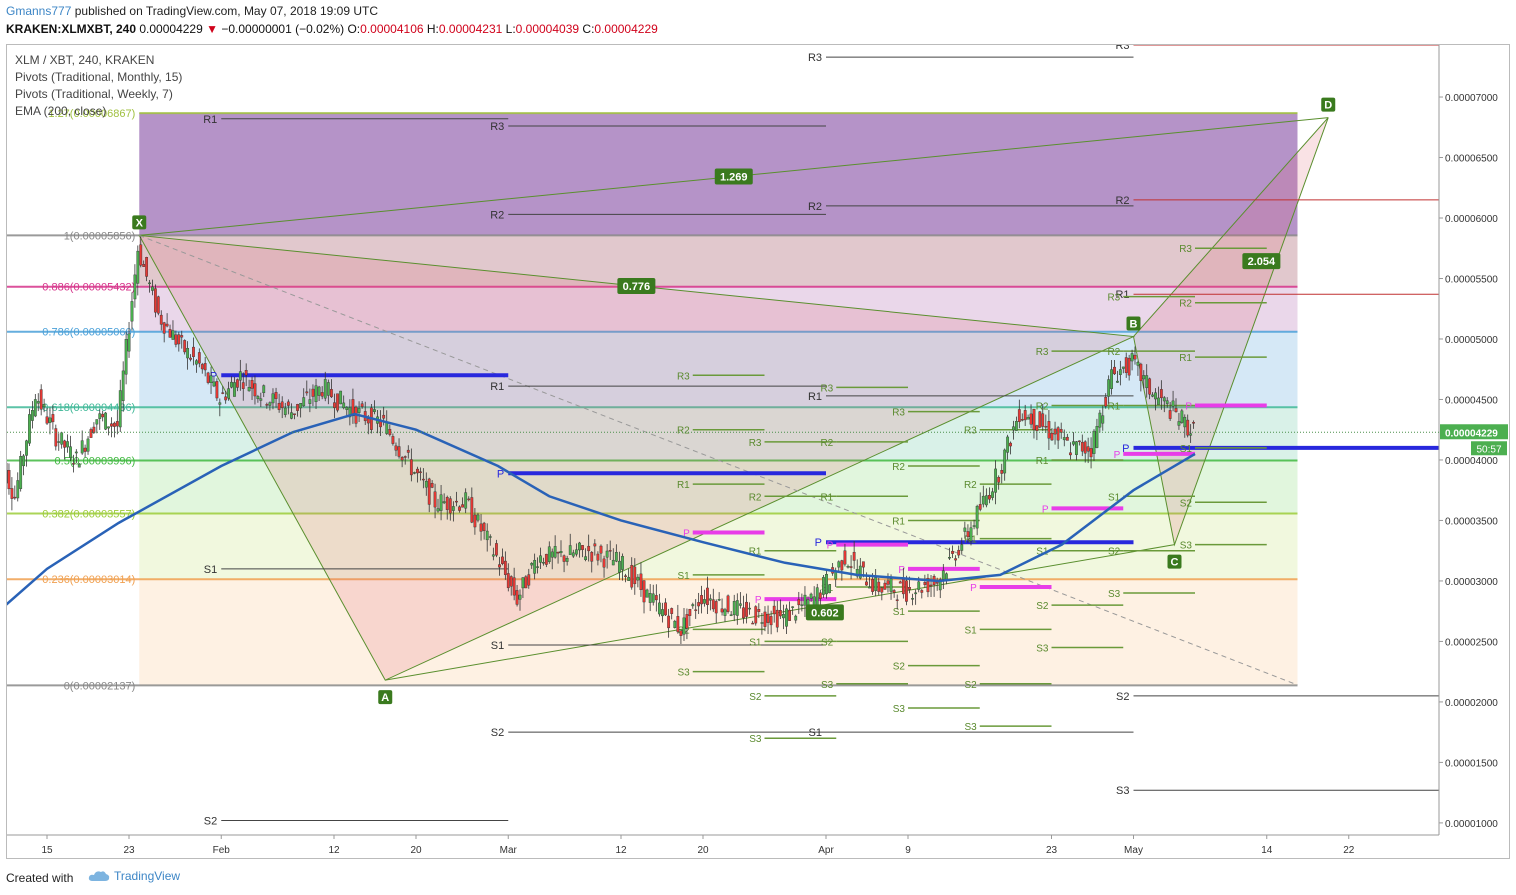 The width and height of the screenshot is (1516, 895). What do you see at coordinates (61, 111) in the screenshot?
I see `legend-ema: EMA (200, close)` at bounding box center [61, 111].